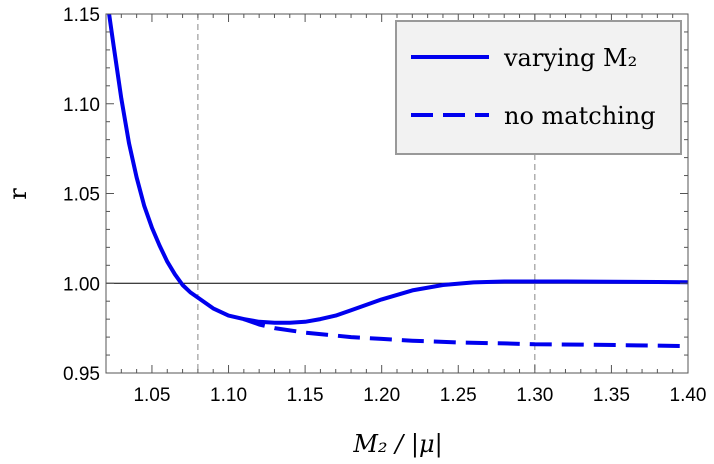  I want to click on legend: varying M₂ no matching, so click(538, 87).